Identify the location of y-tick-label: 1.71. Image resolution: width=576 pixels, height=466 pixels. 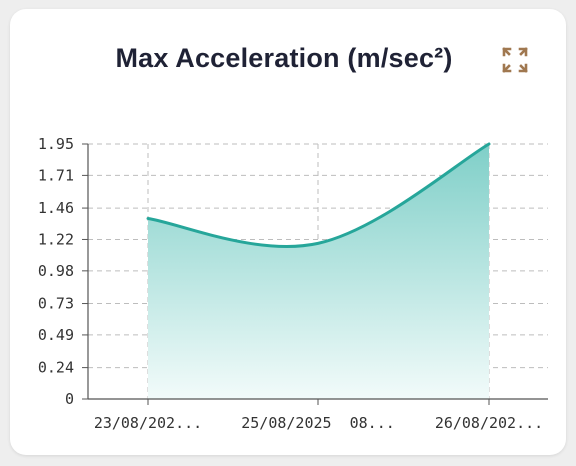
(56, 175).